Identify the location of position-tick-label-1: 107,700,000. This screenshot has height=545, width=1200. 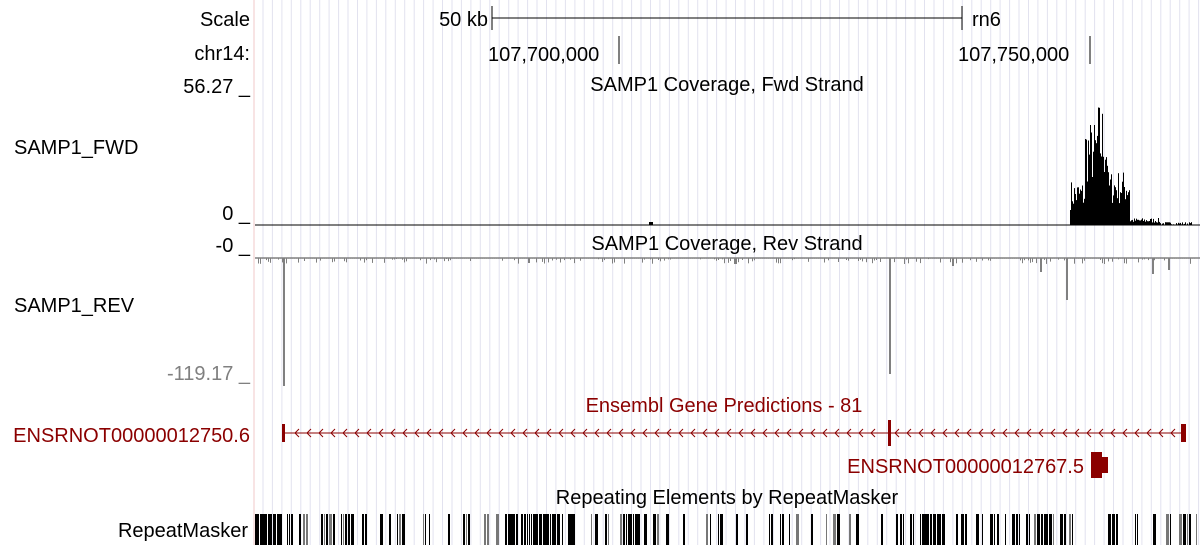
(543, 55).